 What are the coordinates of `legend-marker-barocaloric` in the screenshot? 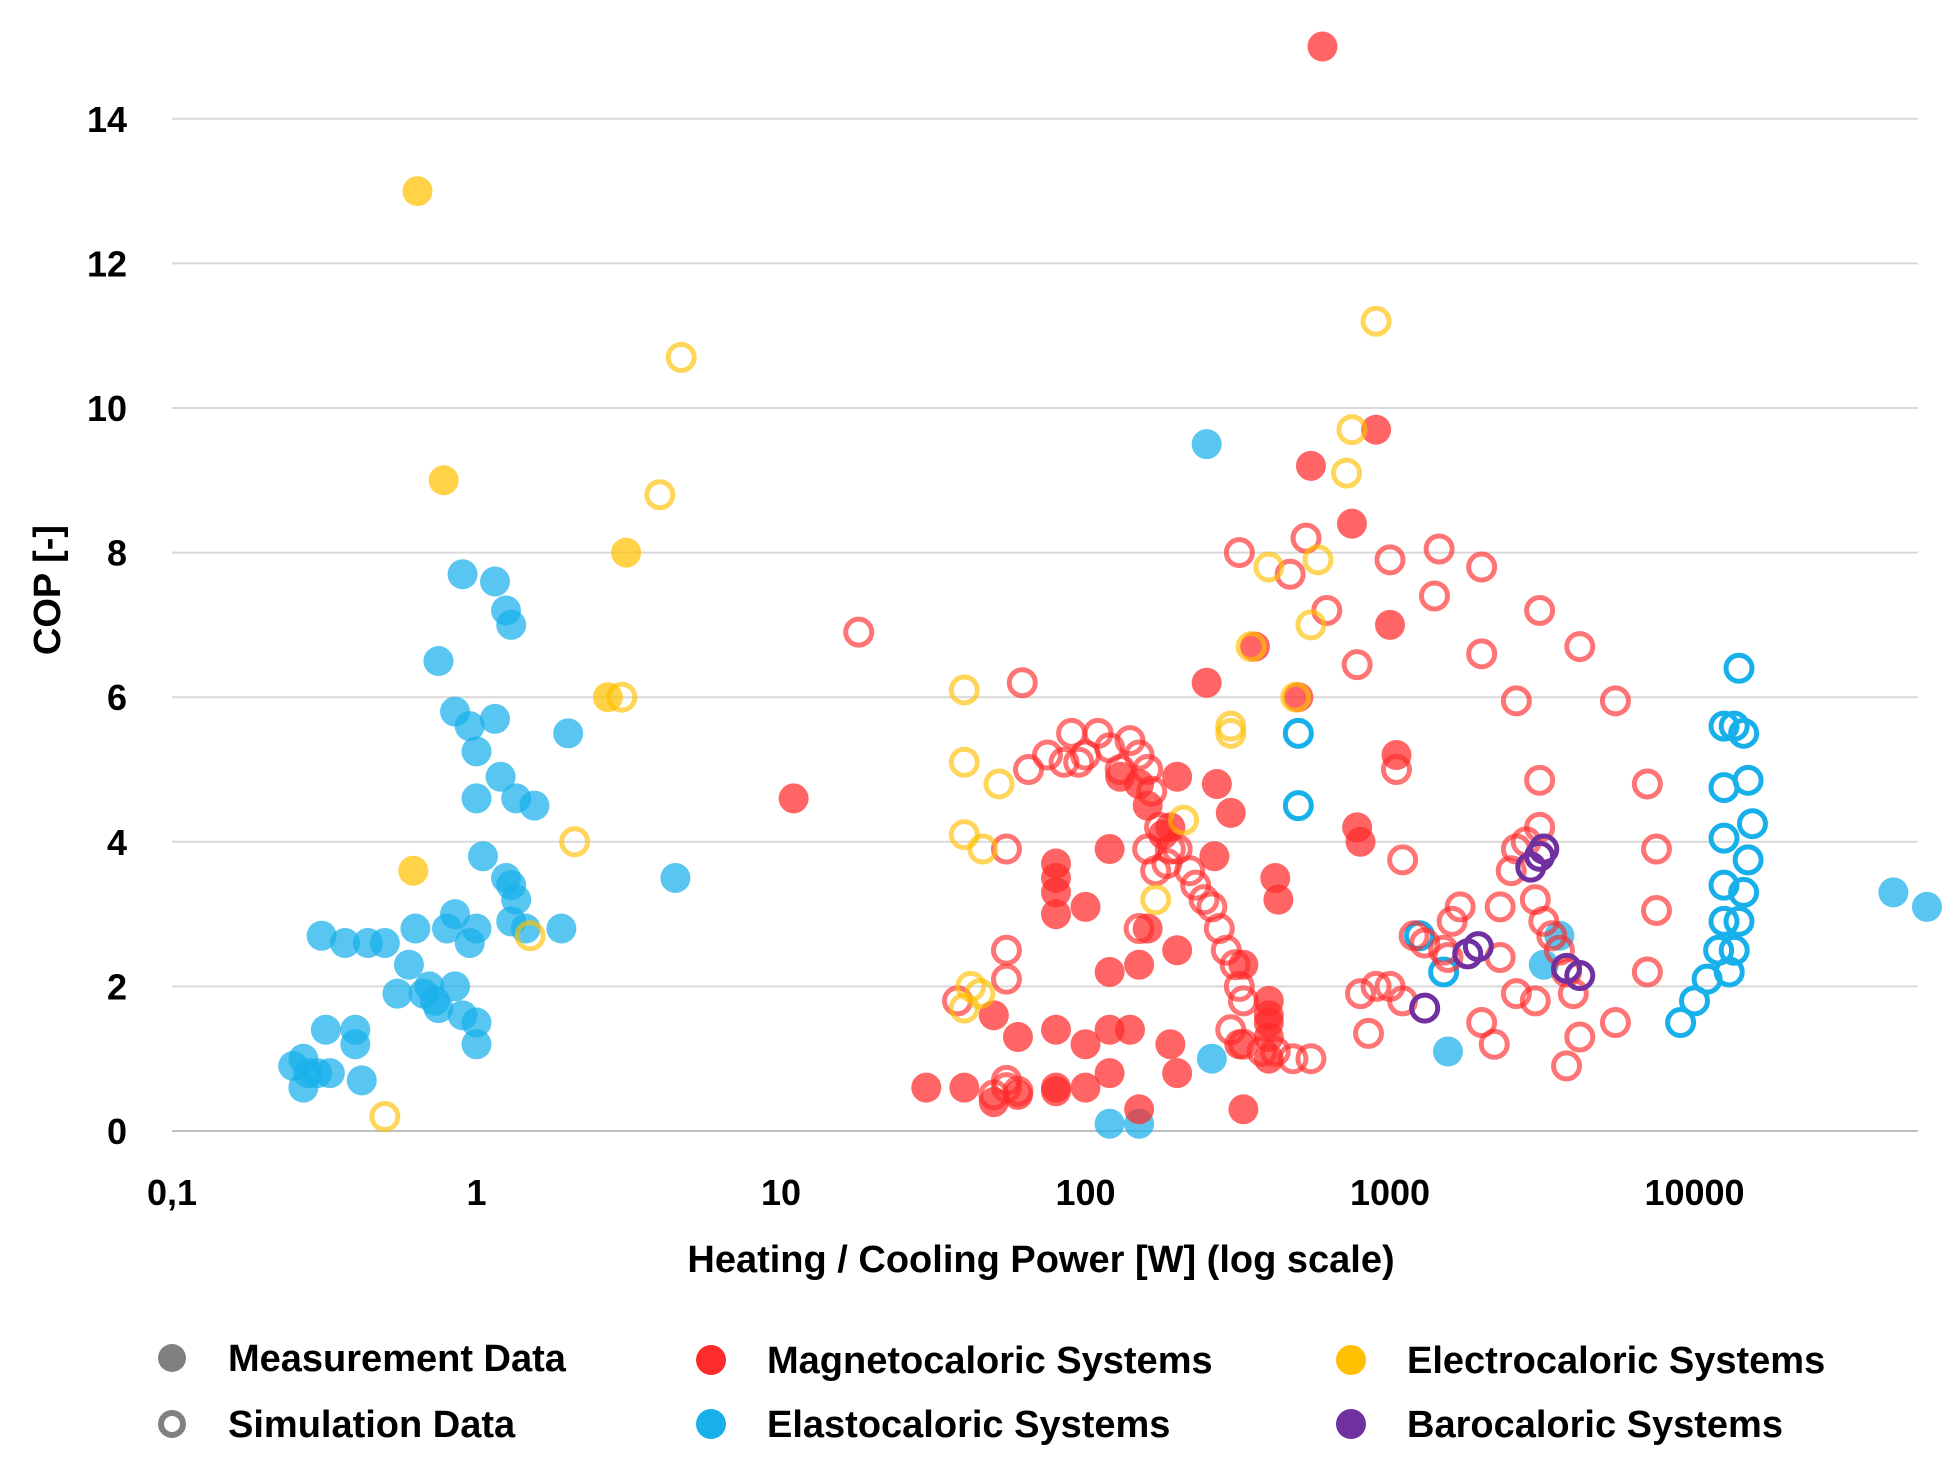 It's located at (1351, 1424).